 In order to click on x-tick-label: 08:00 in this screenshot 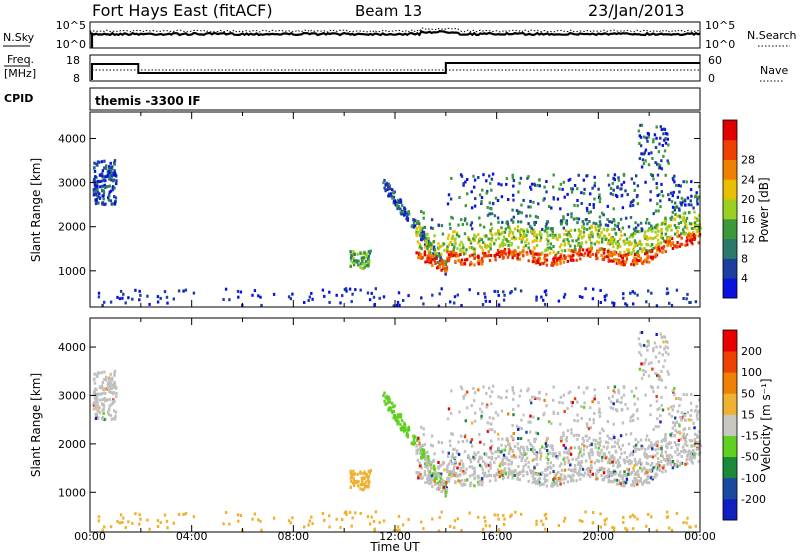, I will do `click(293, 536)`.